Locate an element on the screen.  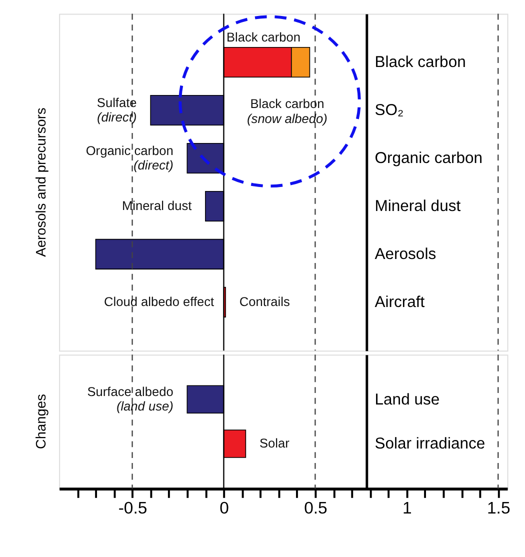
y-axis-title: Aerosols and precursors is located at coordinates (40, 182).